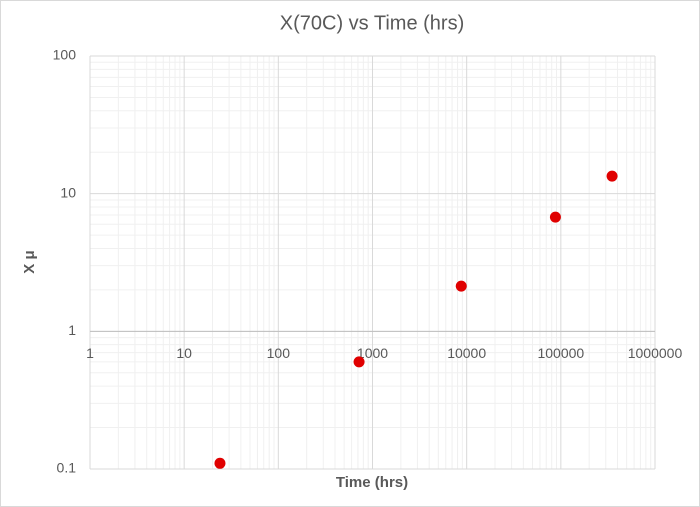 The image size is (700, 507). What do you see at coordinates (68, 192) in the screenshot?
I see `y-tick-label: 10` at bounding box center [68, 192].